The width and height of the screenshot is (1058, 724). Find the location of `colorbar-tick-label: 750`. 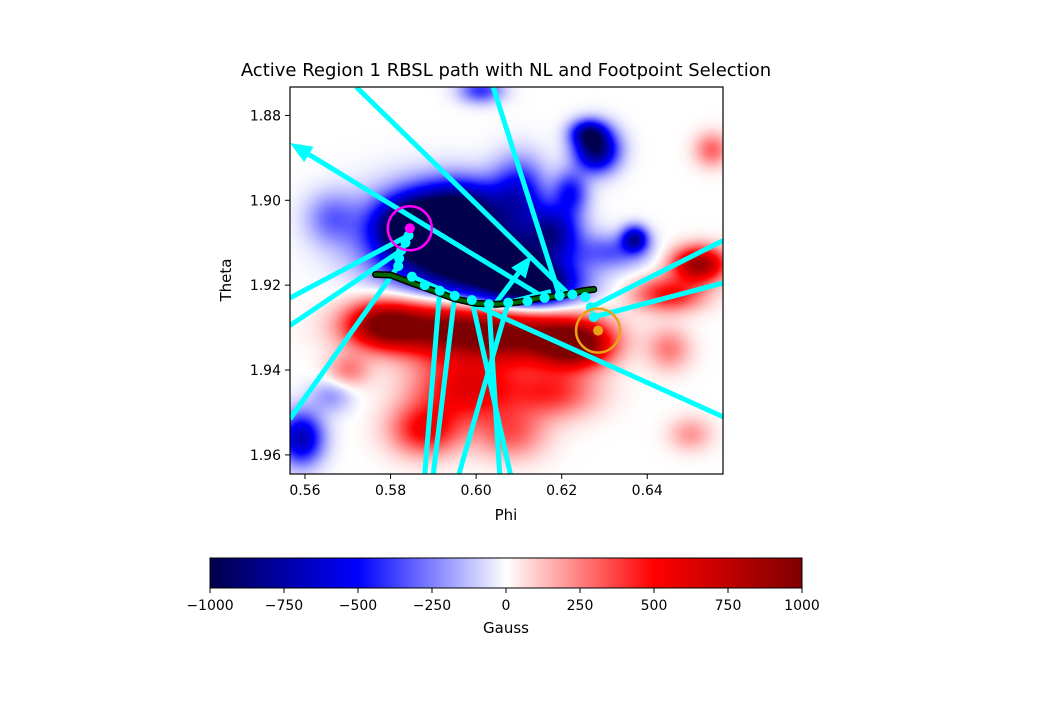

colorbar-tick-label: 750 is located at coordinates (728, 606).